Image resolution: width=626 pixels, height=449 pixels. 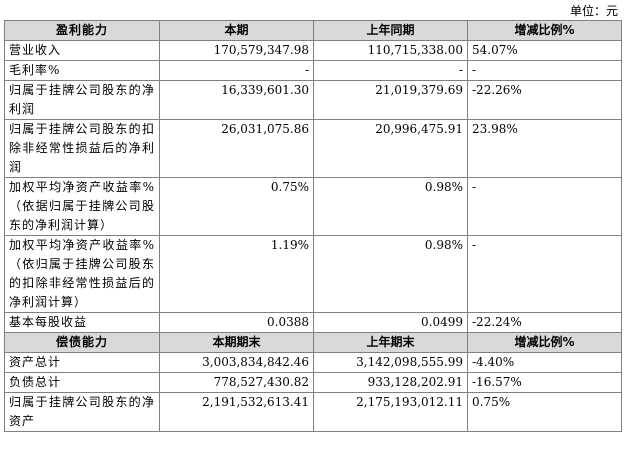 I want to click on header-cell: 盈利能力, so click(x=82, y=30).